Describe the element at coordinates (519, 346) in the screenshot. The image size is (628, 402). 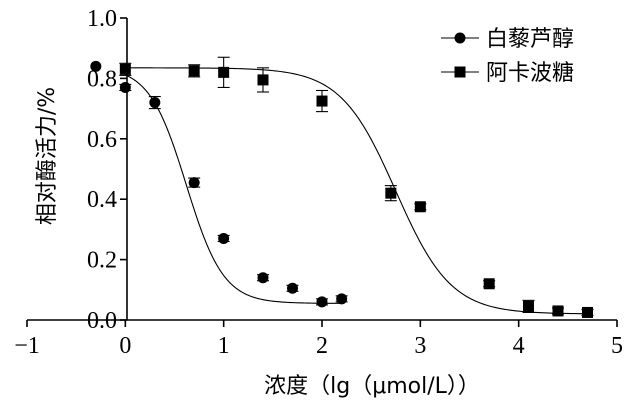
I see `x-tick-label: 4` at that location.